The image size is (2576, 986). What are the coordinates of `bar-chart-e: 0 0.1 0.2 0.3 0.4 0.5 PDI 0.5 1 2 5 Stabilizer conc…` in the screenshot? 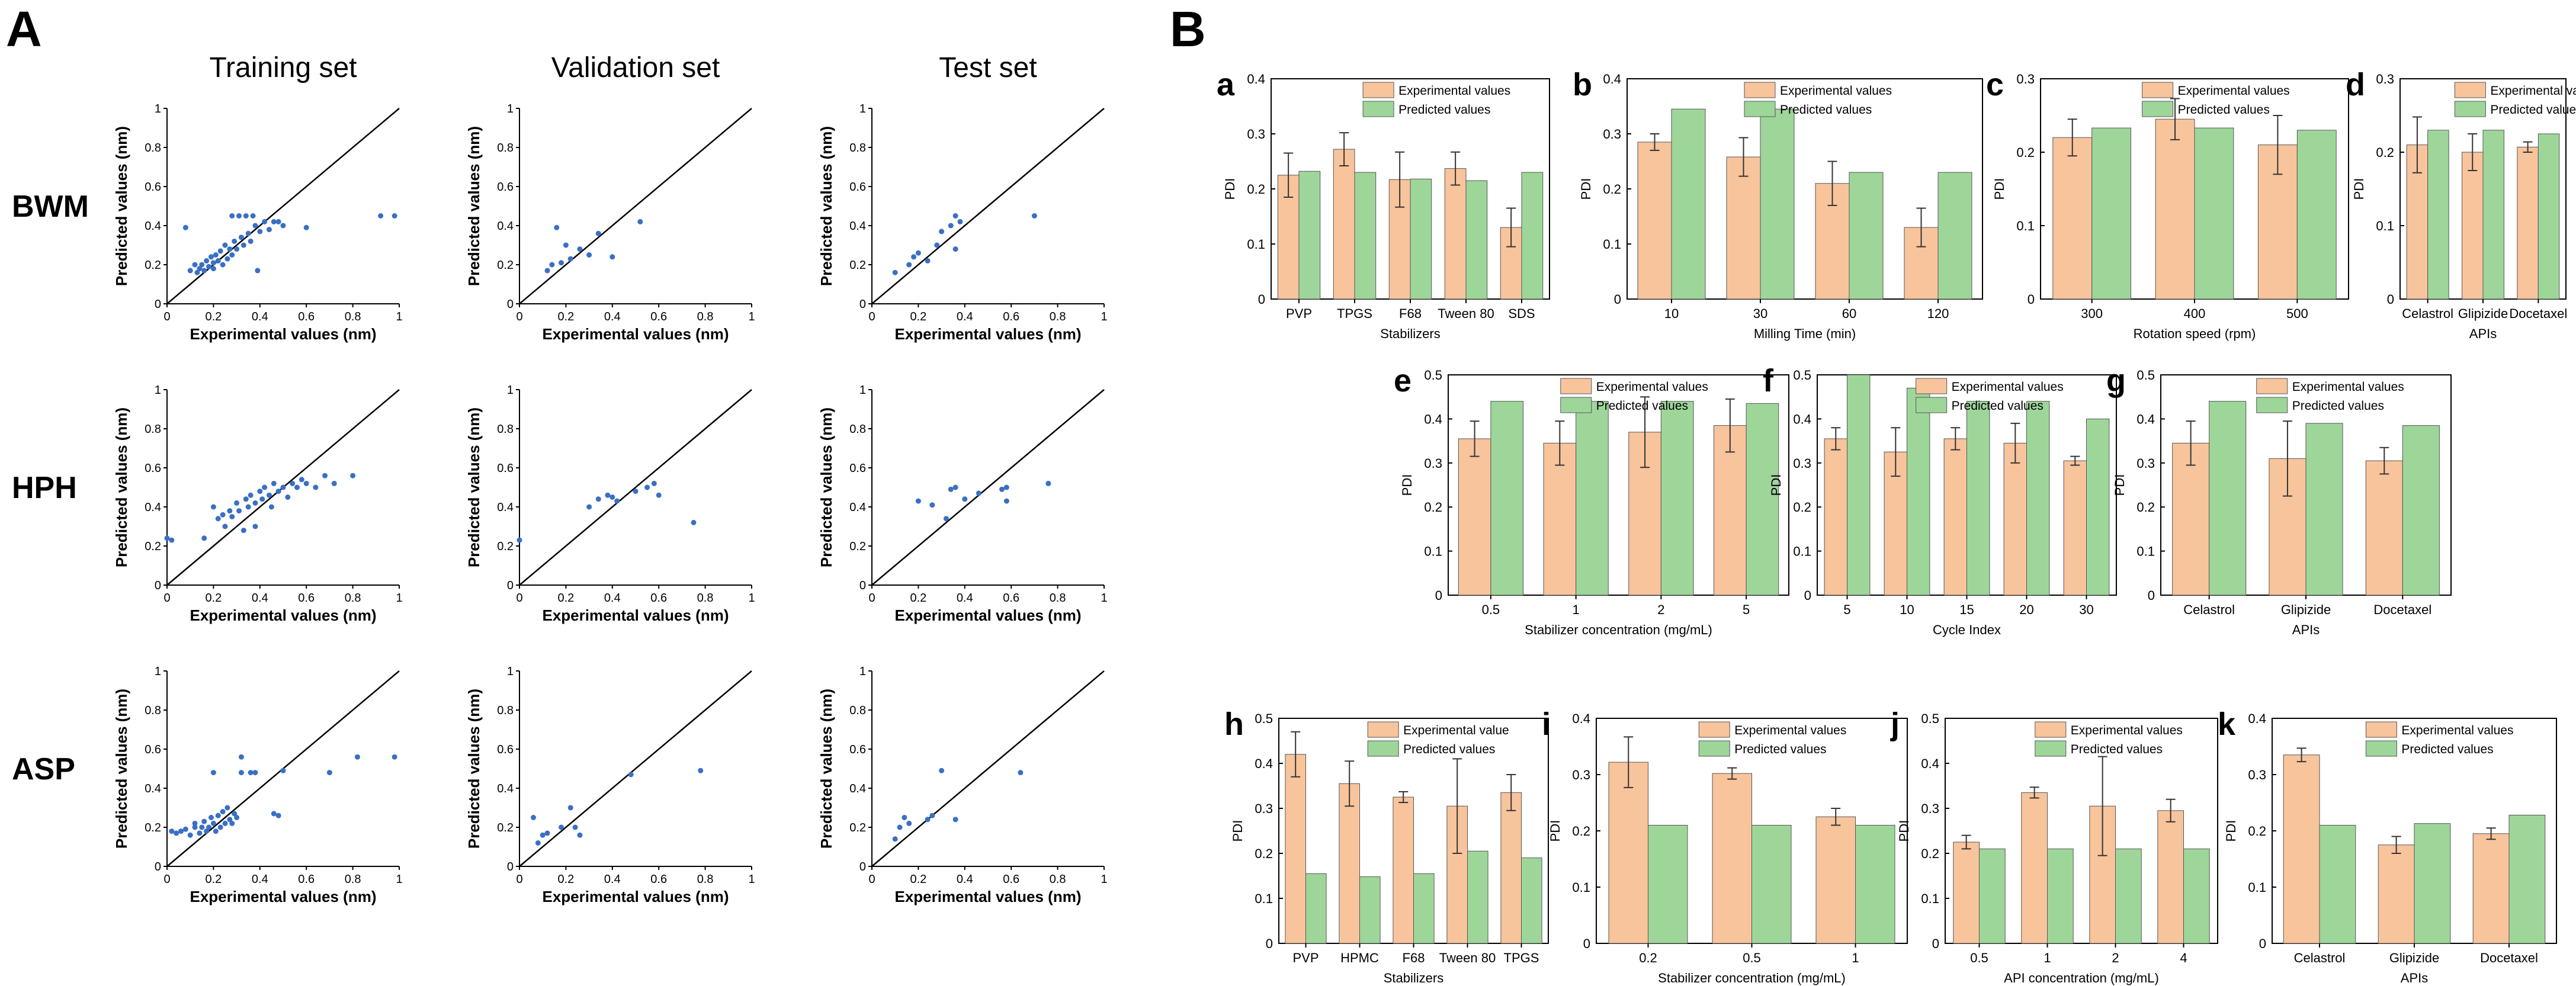 It's located at (1591, 500).